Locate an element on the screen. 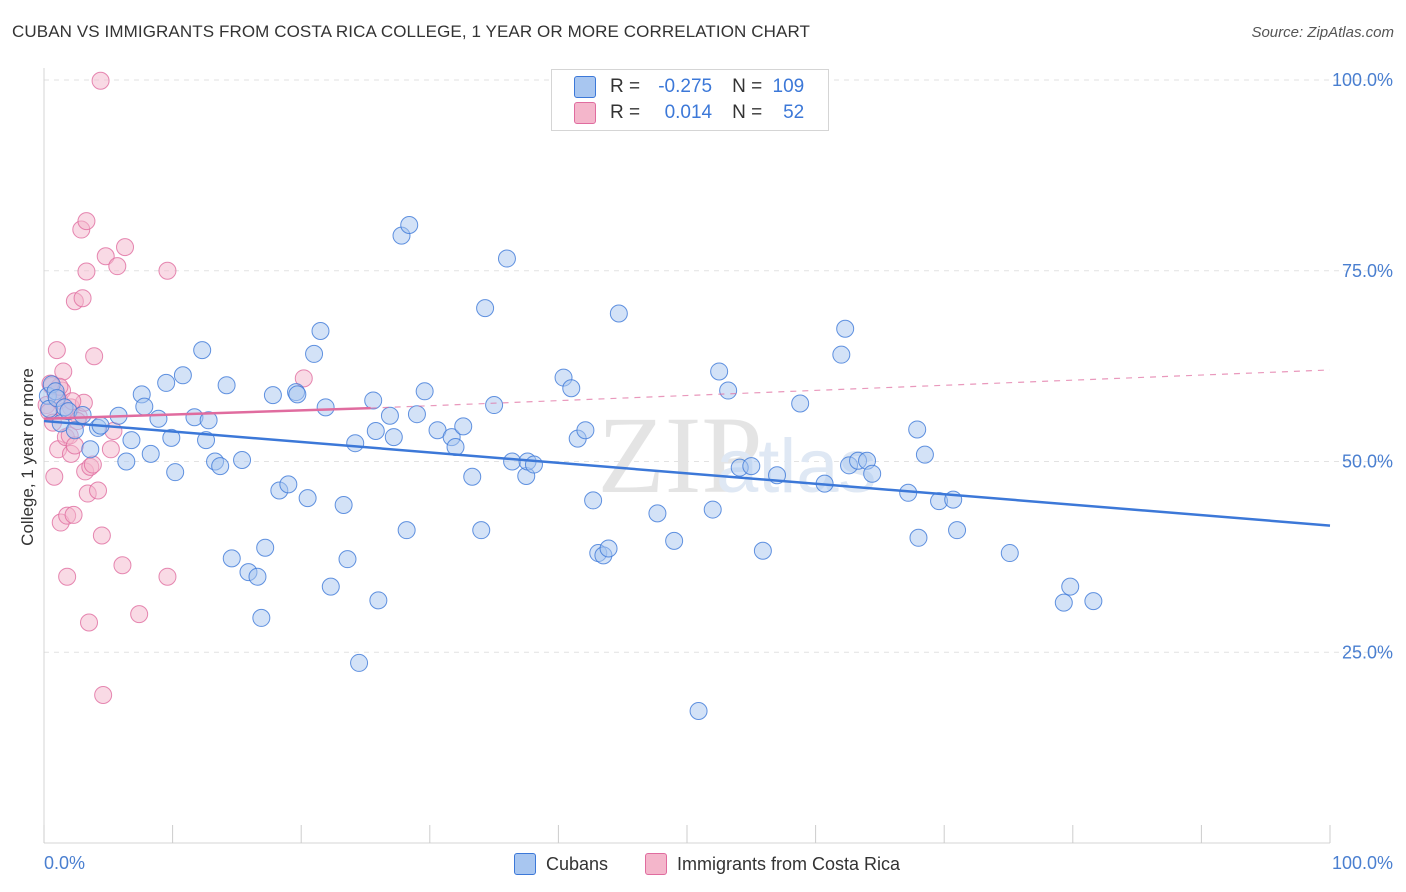 The width and height of the screenshot is (1406, 892). legend-swatch-cubans is located at coordinates (585, 87).